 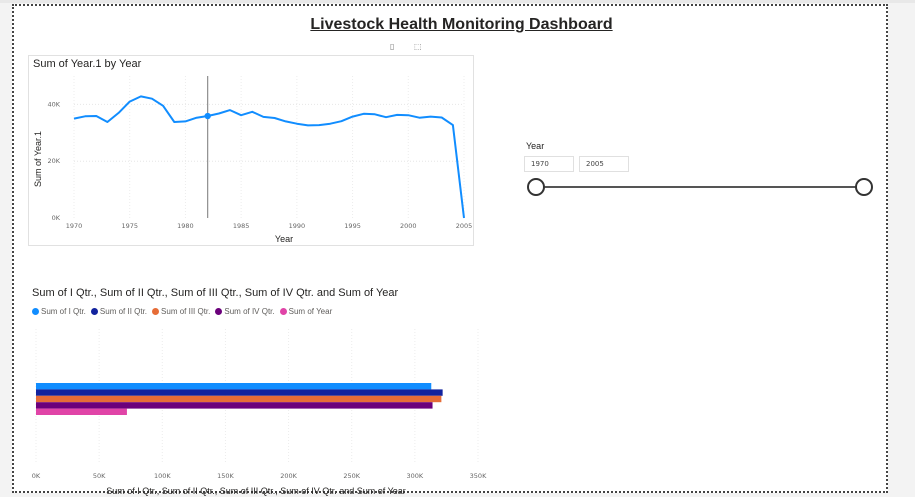 What do you see at coordinates (864, 187) in the screenshot?
I see `slicer-end-handle` at bounding box center [864, 187].